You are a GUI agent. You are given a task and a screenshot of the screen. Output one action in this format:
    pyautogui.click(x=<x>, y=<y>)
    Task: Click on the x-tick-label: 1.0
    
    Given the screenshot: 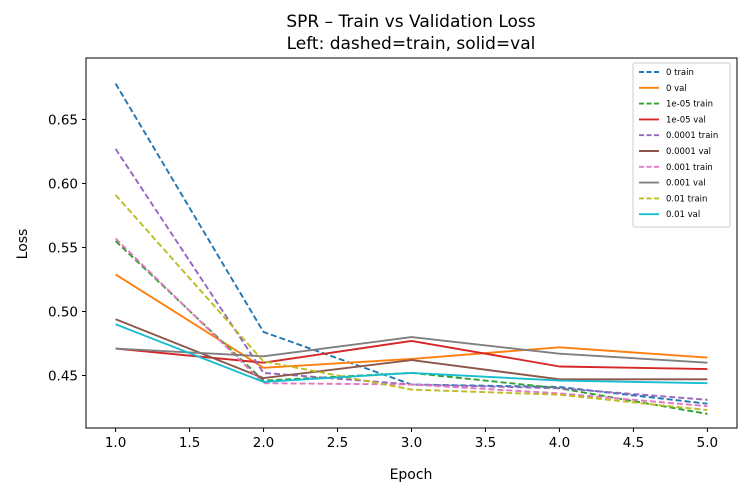 What is the action you would take?
    pyautogui.click(x=115, y=443)
    